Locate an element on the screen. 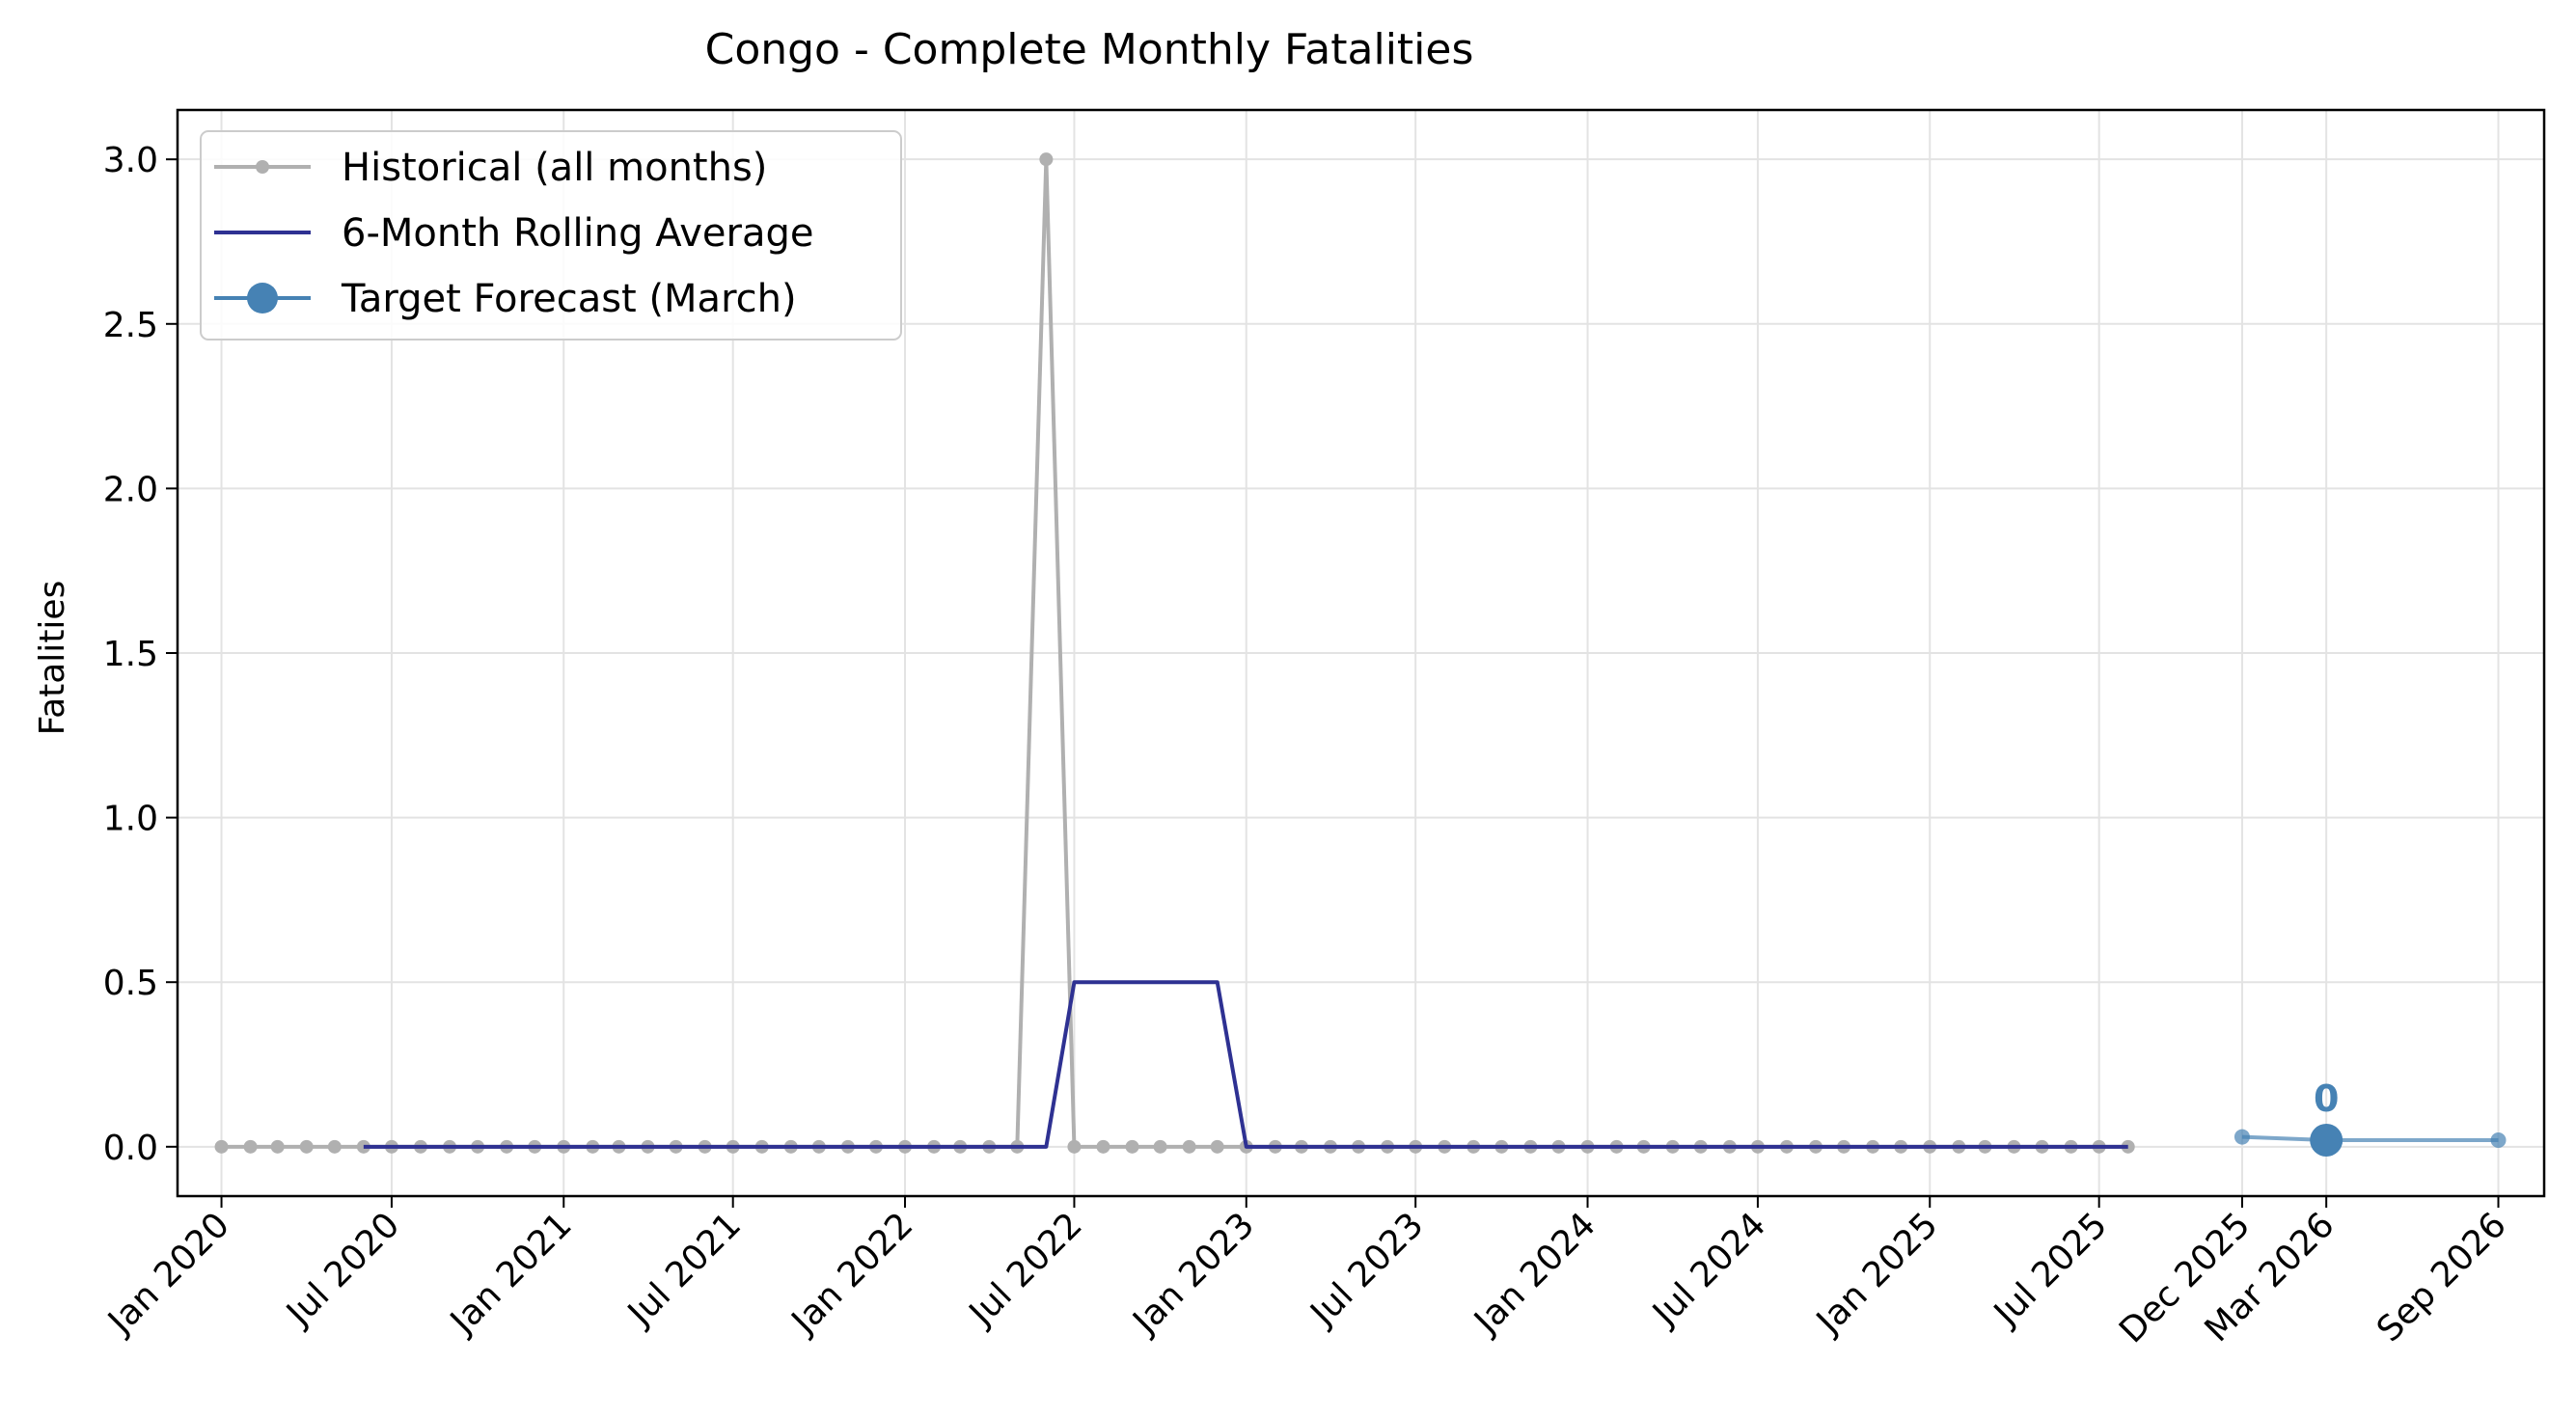 The width and height of the screenshot is (2576, 1417). chart-title: Congo - Complete Monthly Fatalities is located at coordinates (1090, 49).